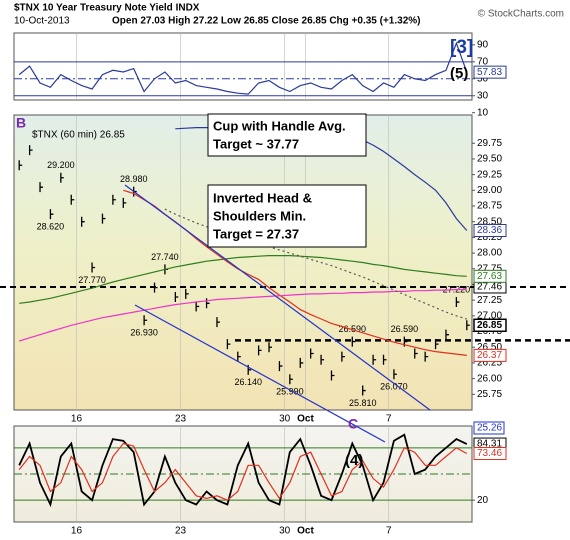 This screenshot has width=570, height=540. Describe the element at coordinates (489, 428) in the screenshot. I see `marker-box` at that location.